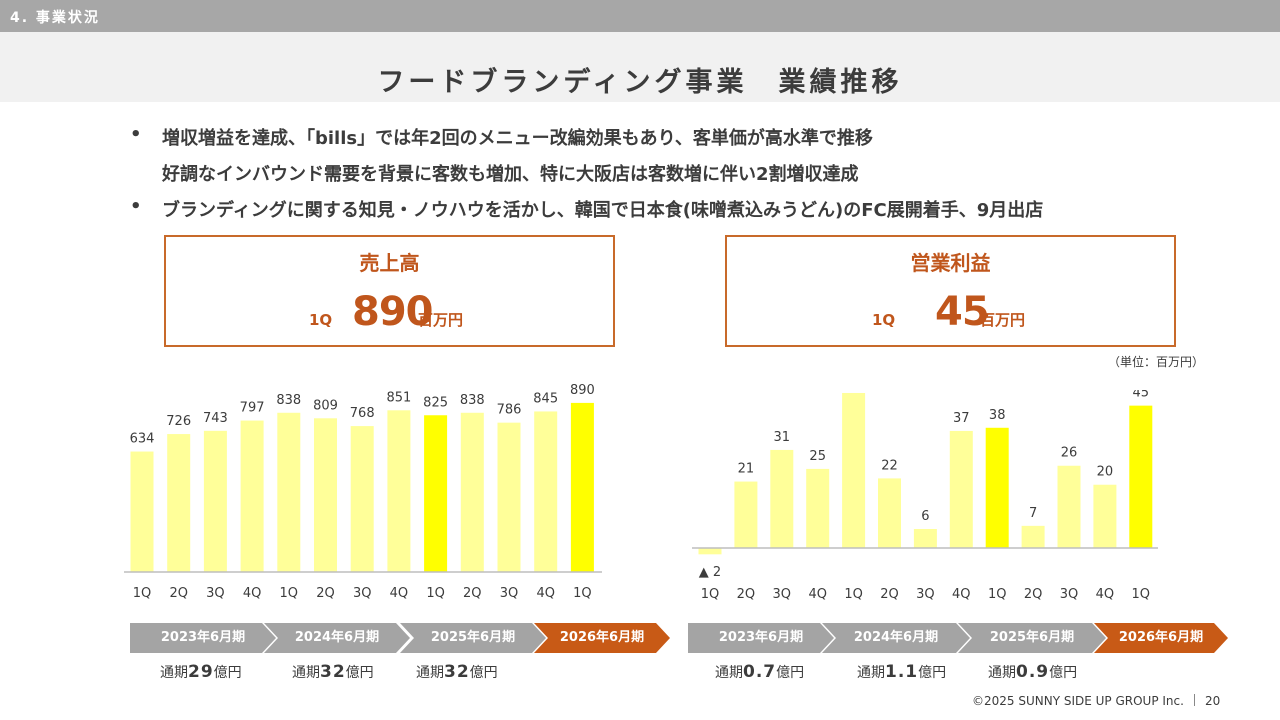 The width and height of the screenshot is (1280, 720). I want to click on period-arrows-right: 2023年6月期 2024年6月期 2025年6月期 2026年6月期, so click(958, 638).